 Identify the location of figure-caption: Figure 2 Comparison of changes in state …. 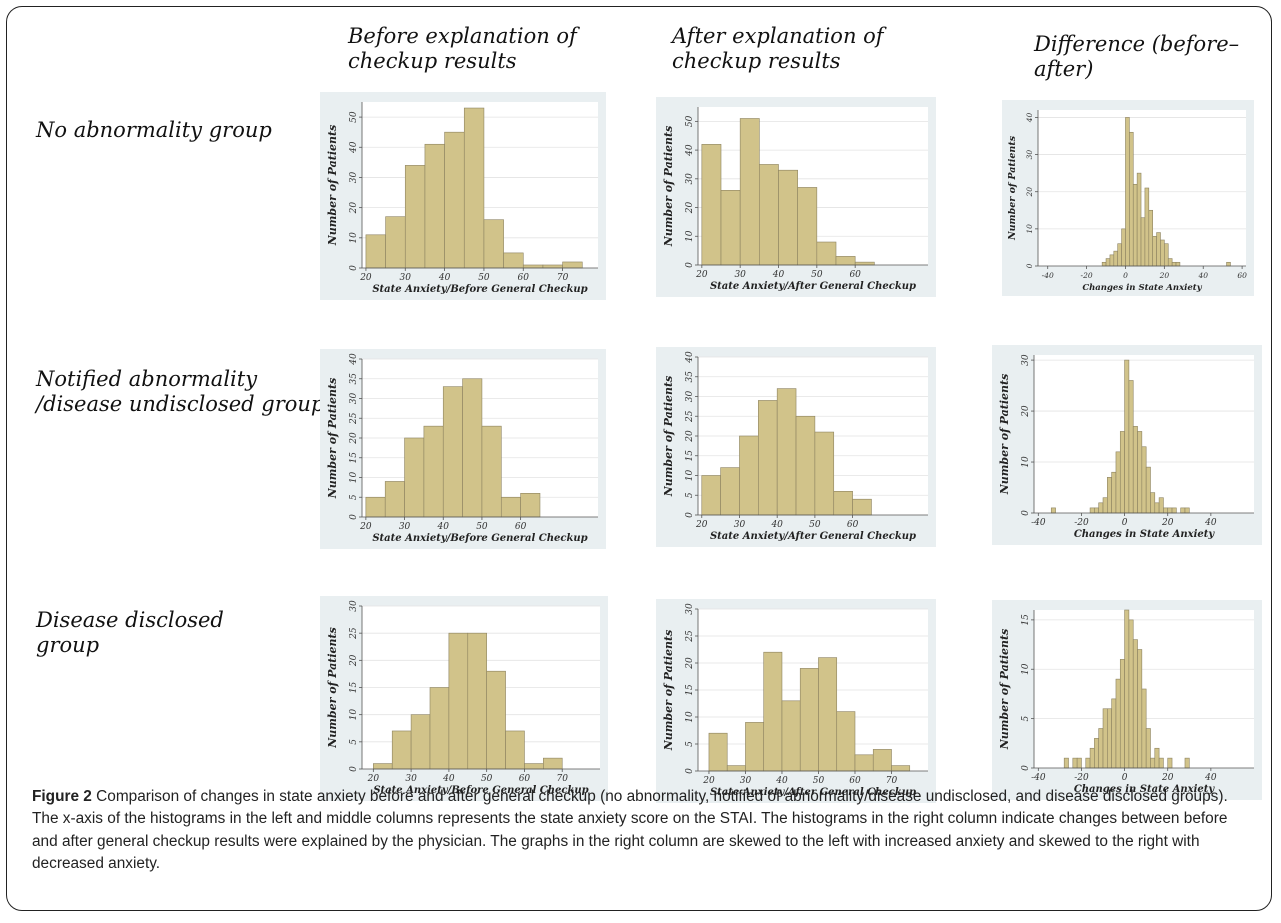
(643, 831).